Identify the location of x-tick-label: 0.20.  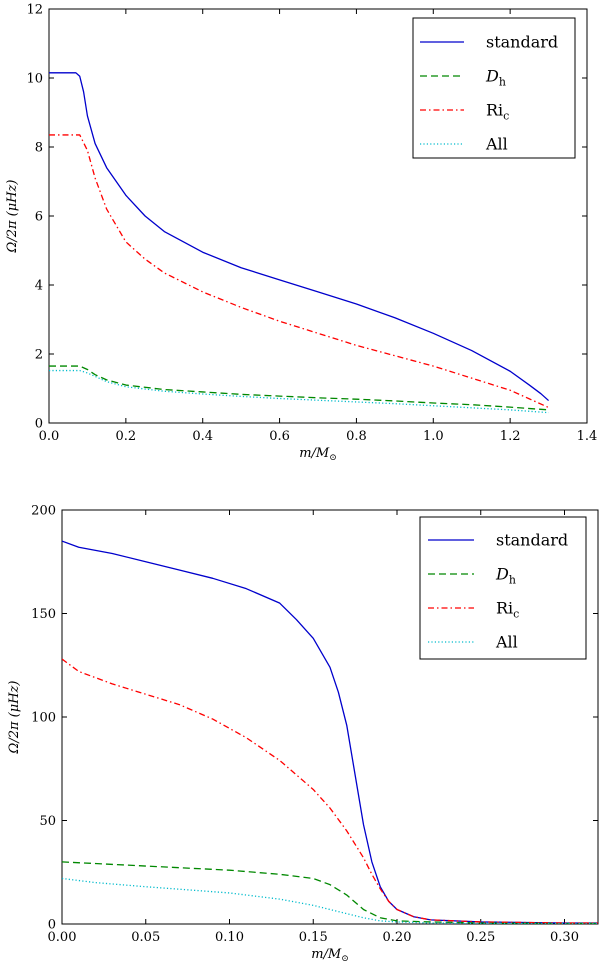
(397, 937).